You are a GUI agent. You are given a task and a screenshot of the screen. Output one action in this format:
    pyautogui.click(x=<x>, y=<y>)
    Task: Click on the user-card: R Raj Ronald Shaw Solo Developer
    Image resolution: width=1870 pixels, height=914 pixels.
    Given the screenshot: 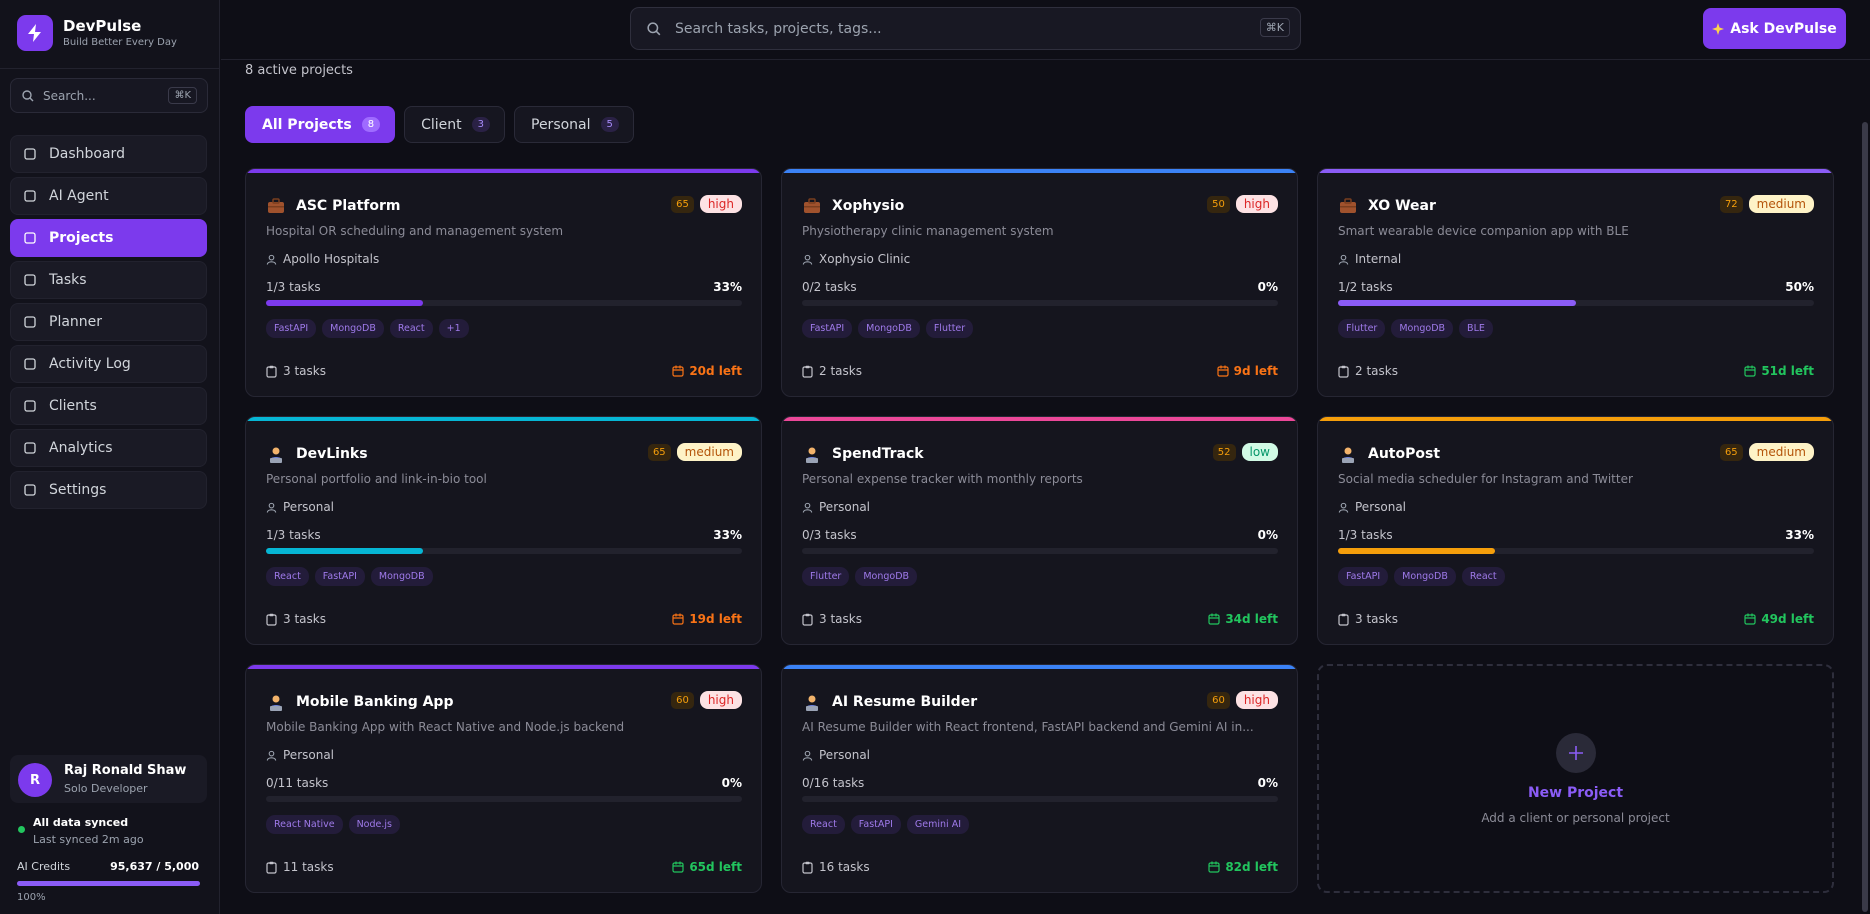 What is the action you would take?
    pyautogui.click(x=108, y=779)
    